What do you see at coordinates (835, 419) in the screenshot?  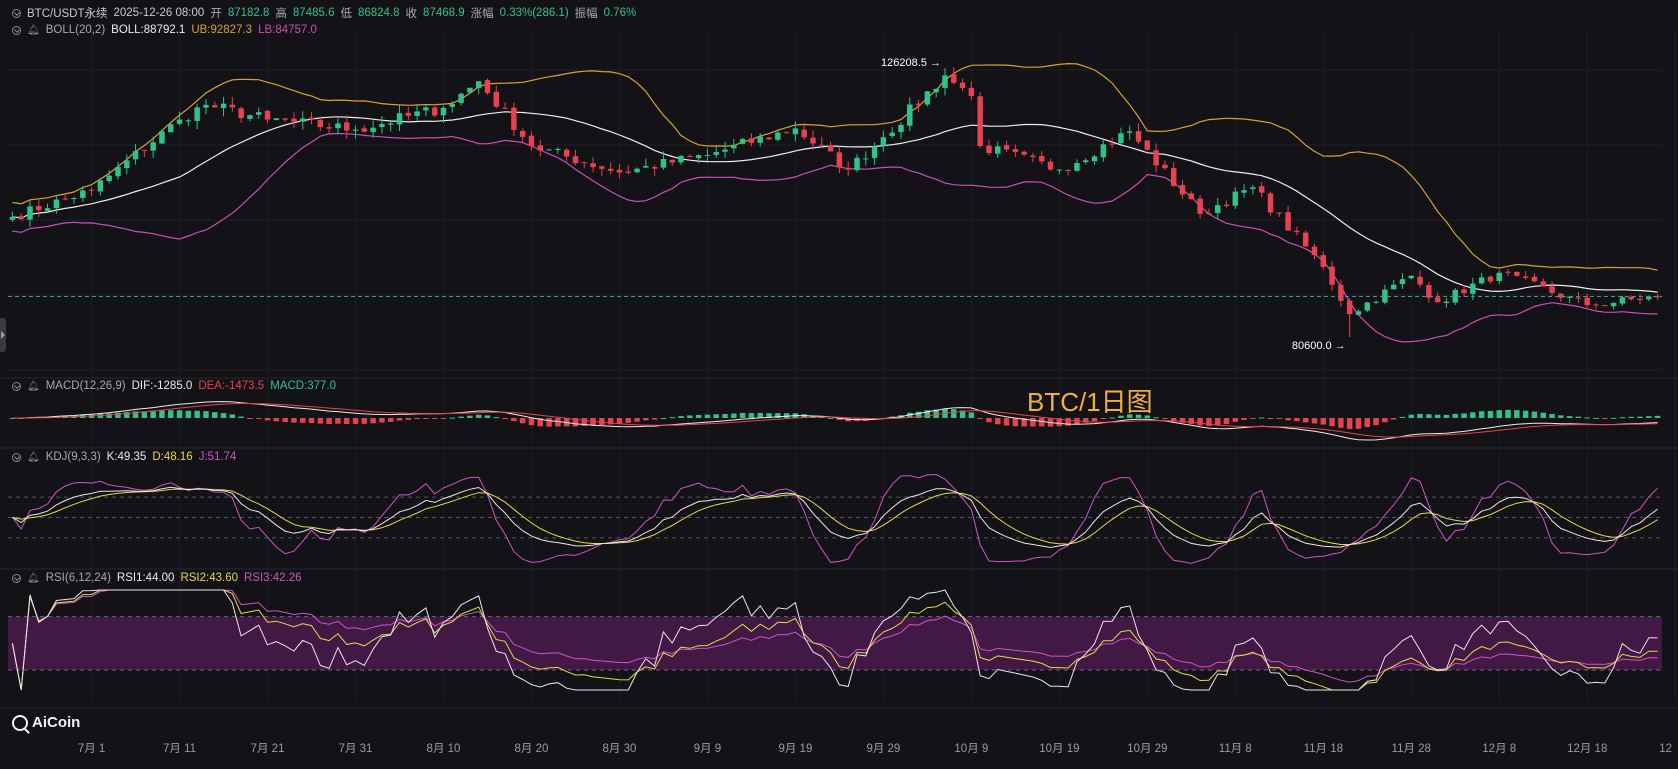 I see `macd-histogram` at bounding box center [835, 419].